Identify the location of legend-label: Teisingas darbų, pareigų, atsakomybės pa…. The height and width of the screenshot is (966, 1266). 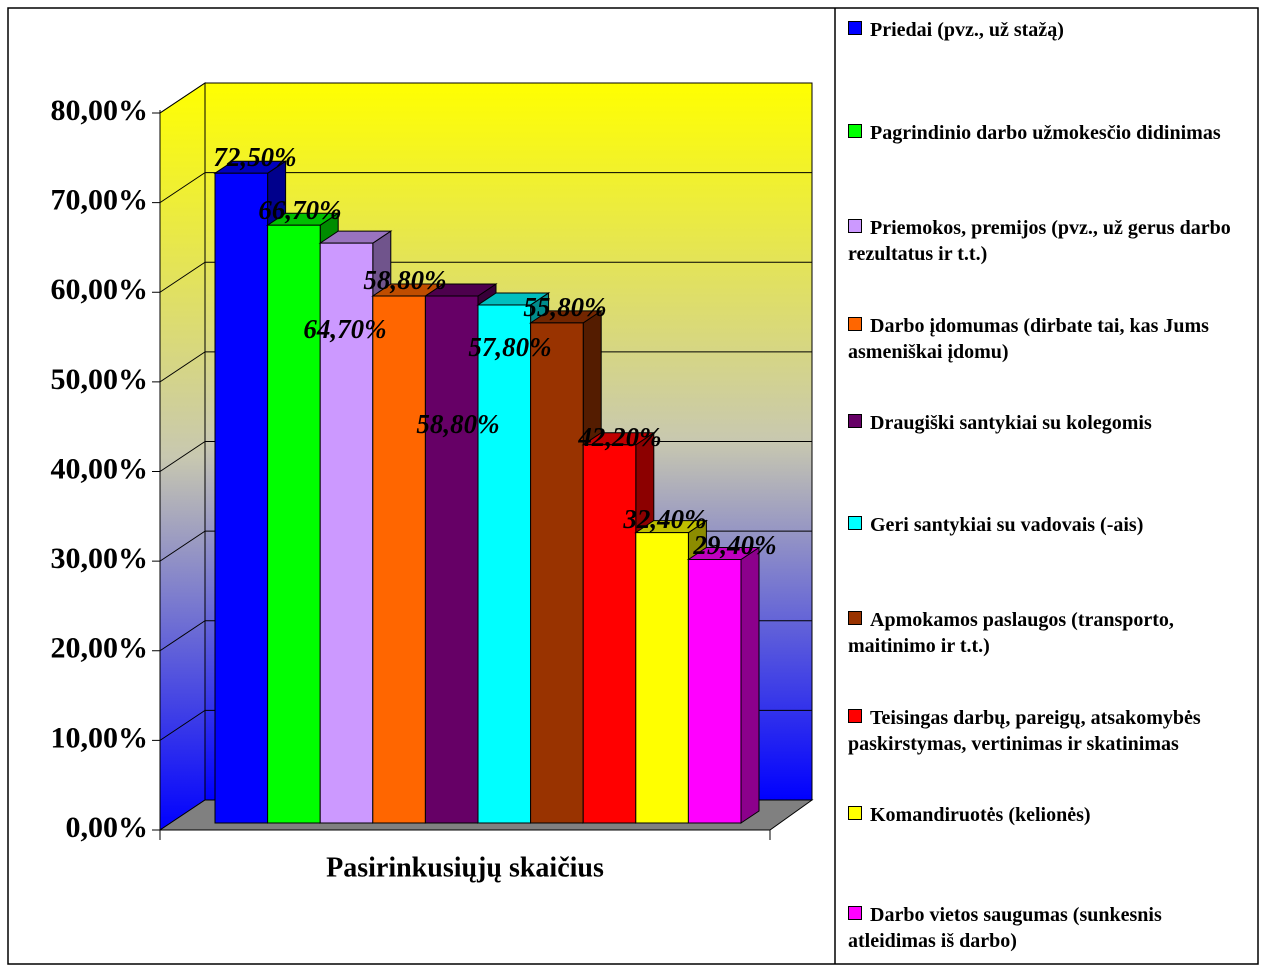
(1024, 731).